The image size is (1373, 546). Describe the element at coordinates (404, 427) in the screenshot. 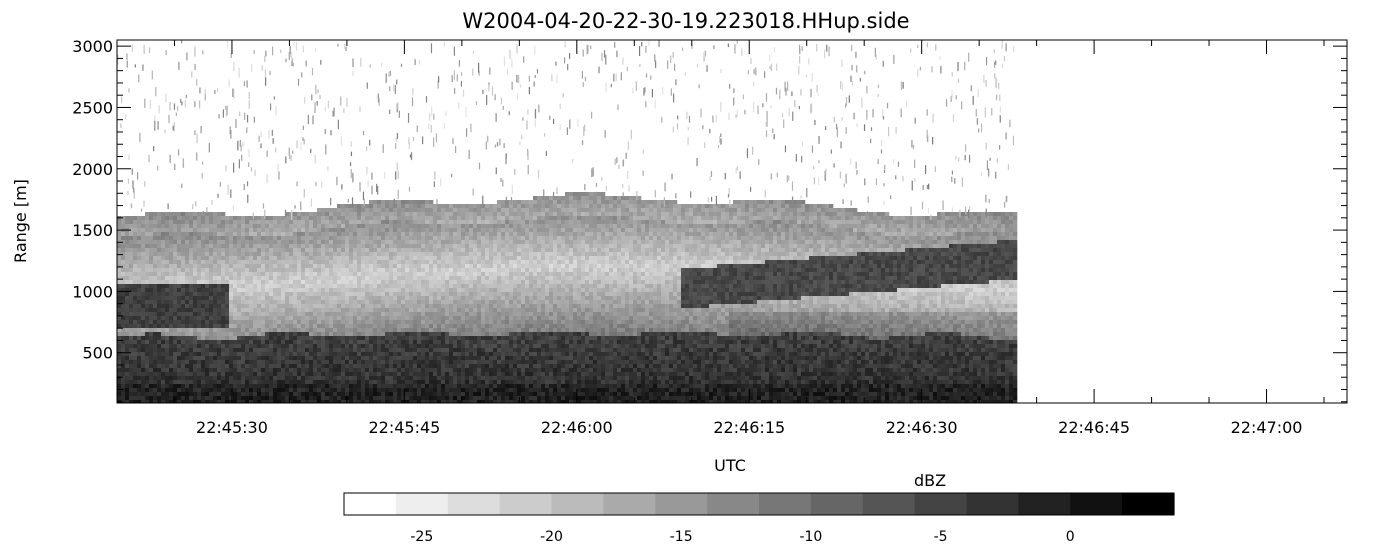

I see `x-tick-label: 22:45:45` at that location.